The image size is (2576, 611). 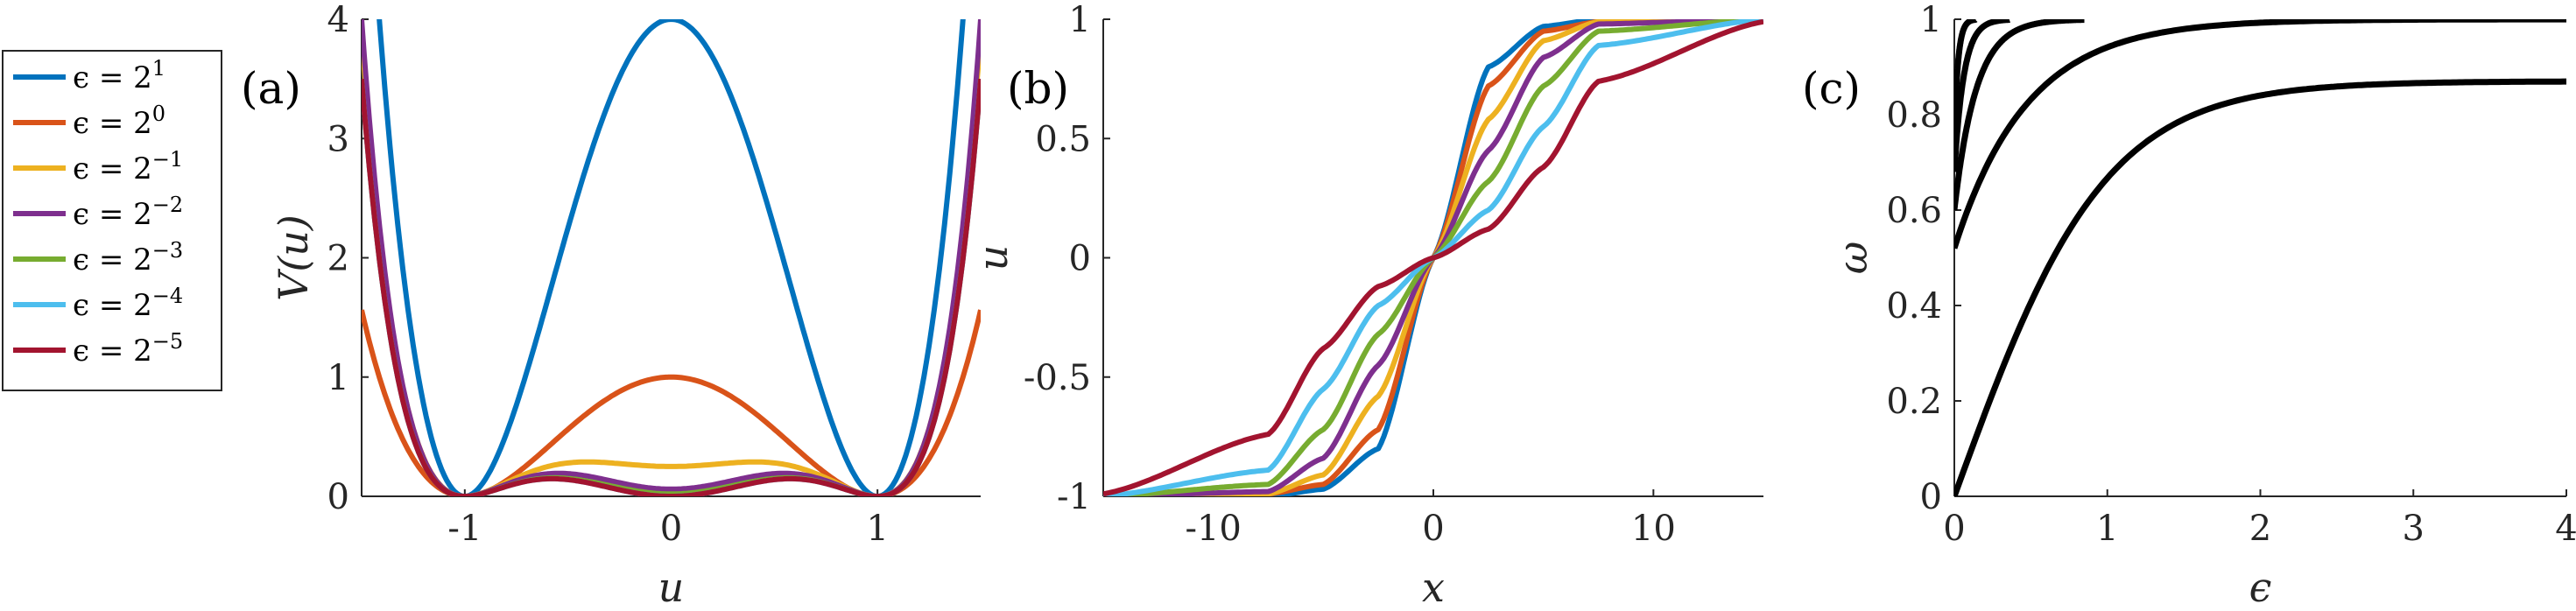 What do you see at coordinates (993, 258) in the screenshot?
I see `y-axis-label: u` at bounding box center [993, 258].